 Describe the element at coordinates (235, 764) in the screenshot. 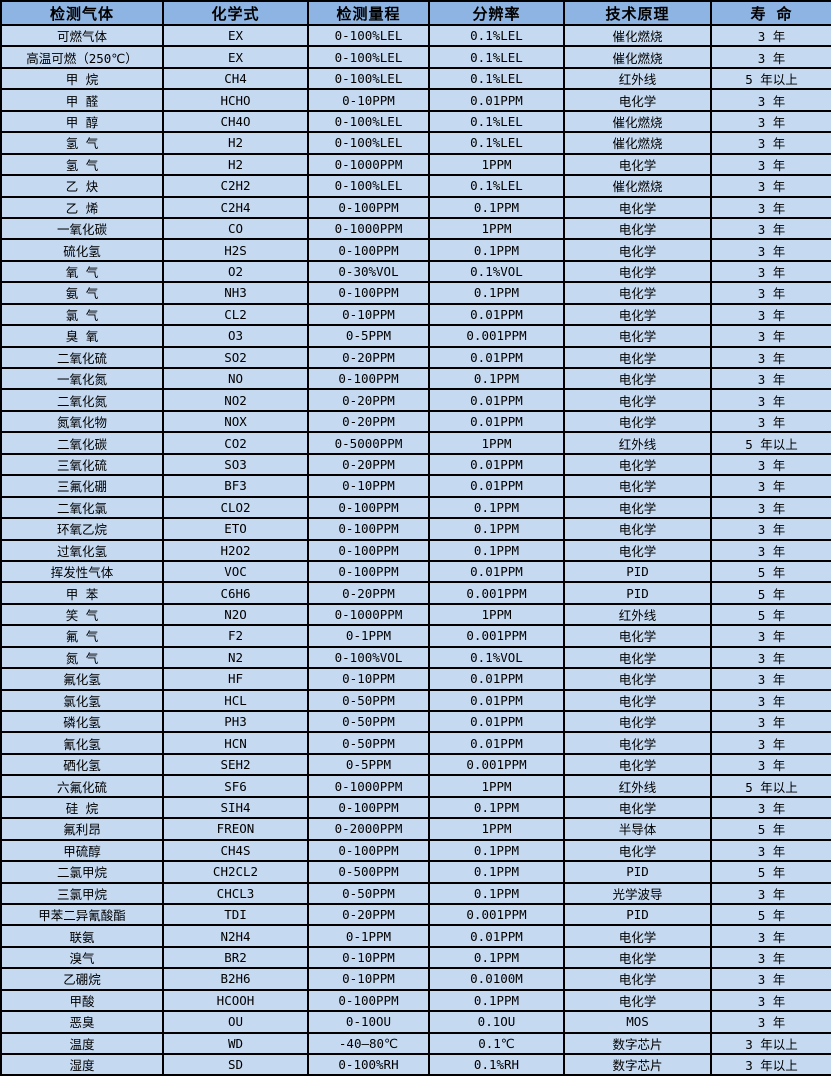

I see `table-cell: SEH2` at that location.